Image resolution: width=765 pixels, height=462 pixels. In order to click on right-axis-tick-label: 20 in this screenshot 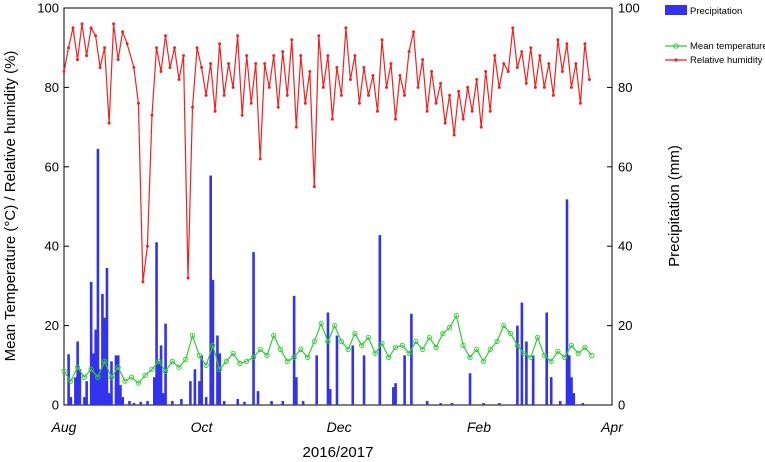, I will do `click(625, 325)`.